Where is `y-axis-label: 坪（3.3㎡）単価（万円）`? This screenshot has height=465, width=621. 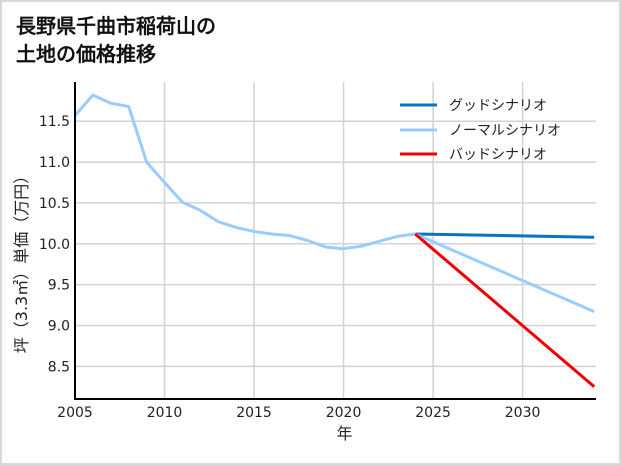
y-axis-label: 坪（3.3㎡）単価（万円） is located at coordinates (21, 260).